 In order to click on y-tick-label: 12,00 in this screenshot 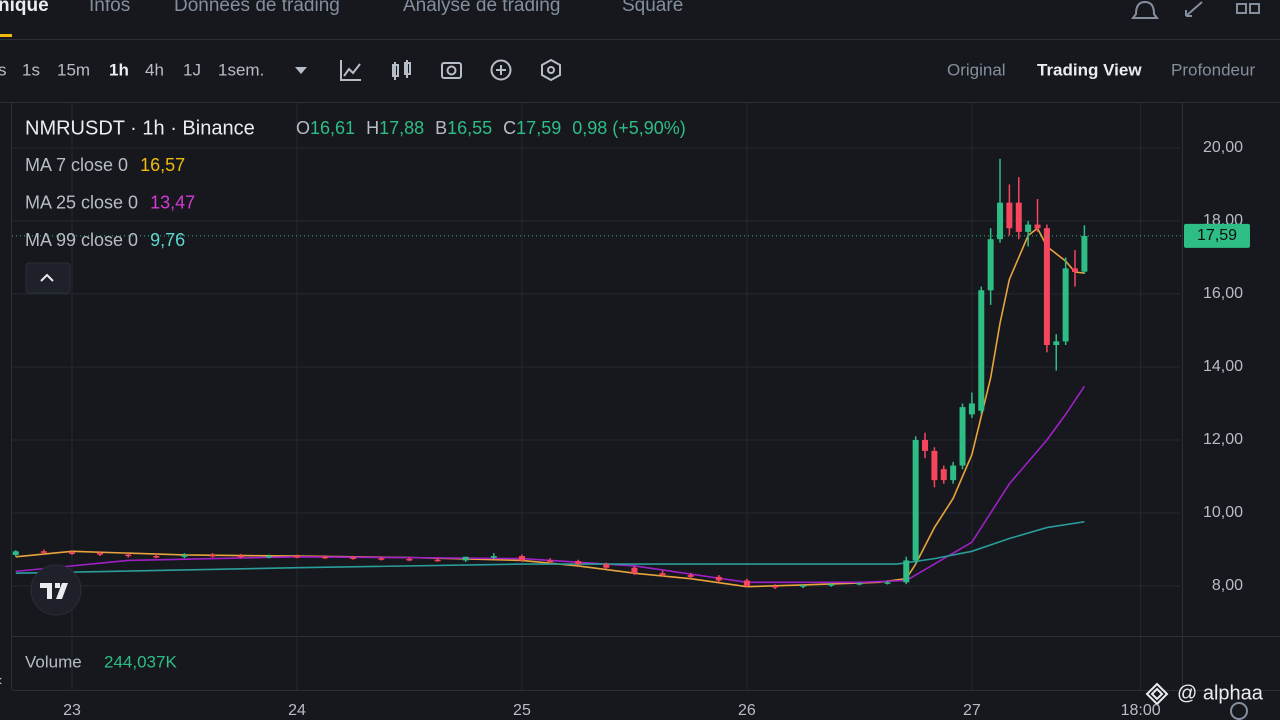, I will do `click(1223, 439)`.